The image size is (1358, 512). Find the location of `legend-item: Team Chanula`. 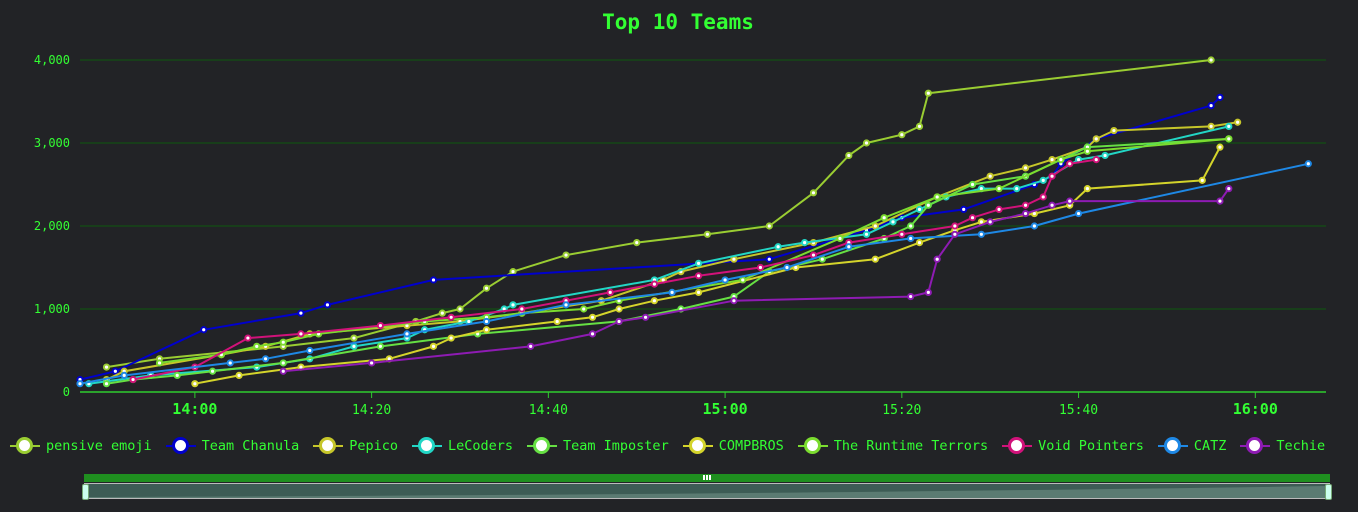

legend-item: Team Chanula is located at coordinates (232, 445).